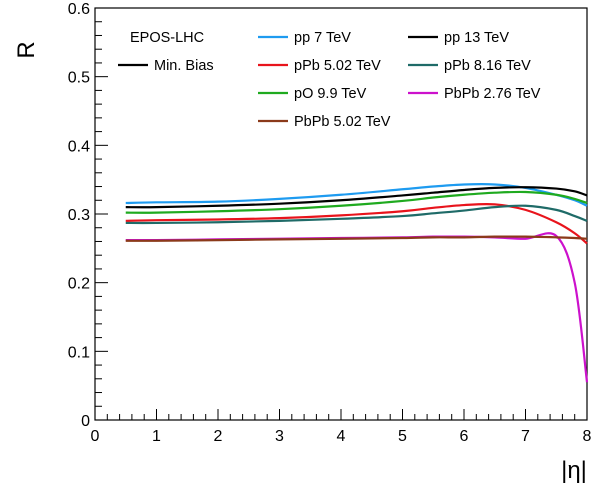  What do you see at coordinates (330, 94) in the screenshot?
I see `legend-entry-5: pO 9.9 TeV` at bounding box center [330, 94].